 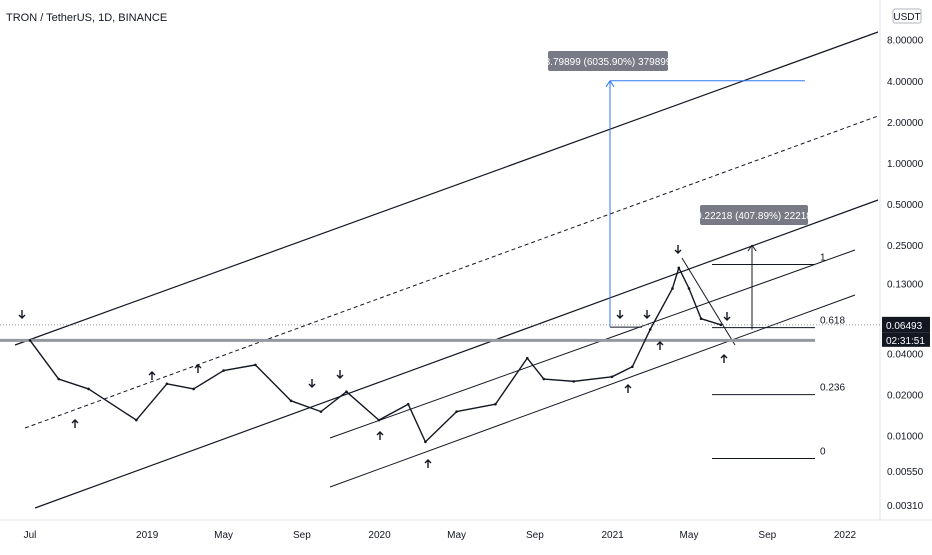 I want to click on currency-label: USDT, so click(x=906, y=17).